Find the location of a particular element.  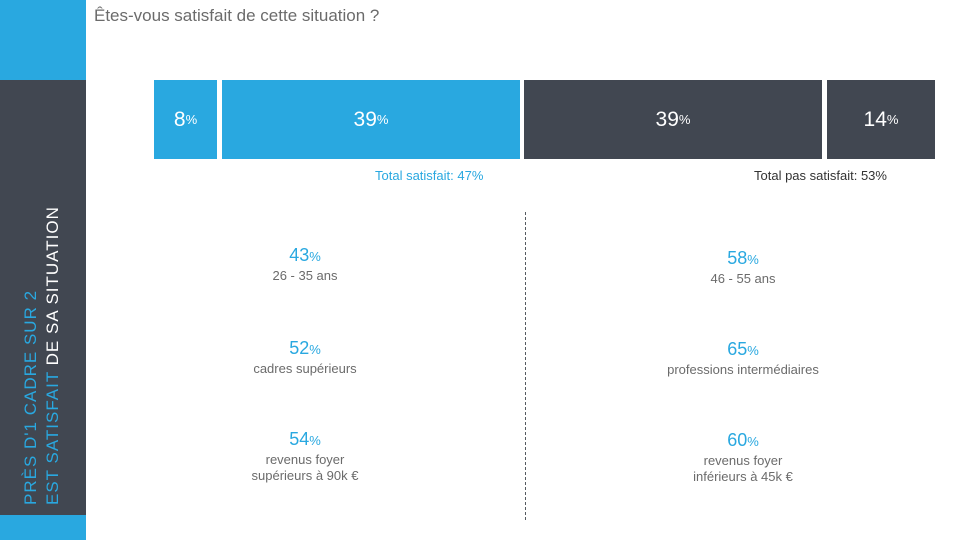

stat-right-income: 60% revenus foyer inférieurs à 45k € is located at coordinates (743, 457).